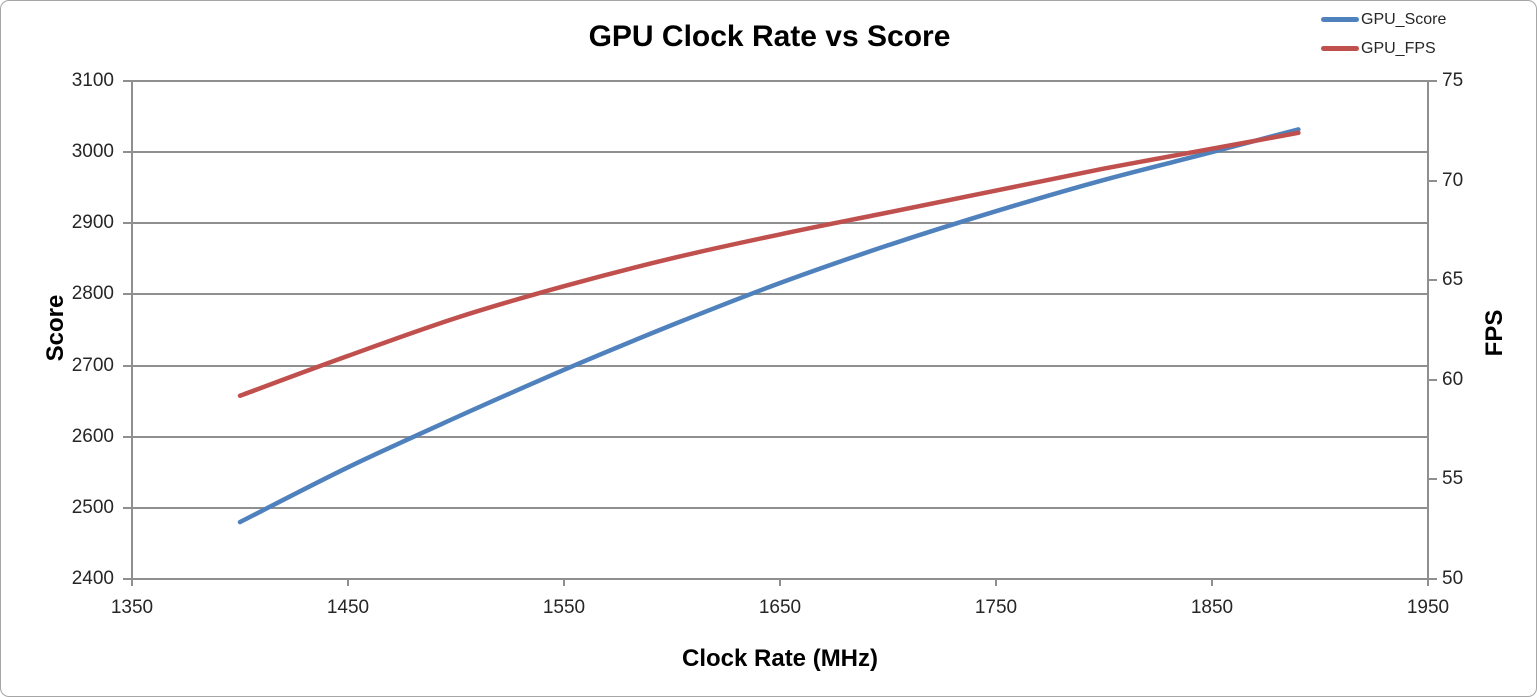  Describe the element at coordinates (1404, 19) in the screenshot. I see `legend-label-gpu-score: GPU_Score` at that location.